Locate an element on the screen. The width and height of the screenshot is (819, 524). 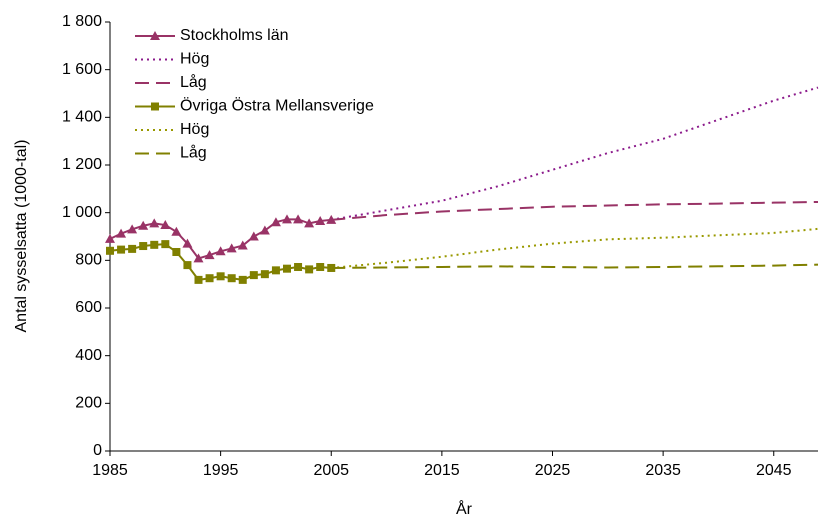
x-tick-label: 2025 is located at coordinates (553, 470).